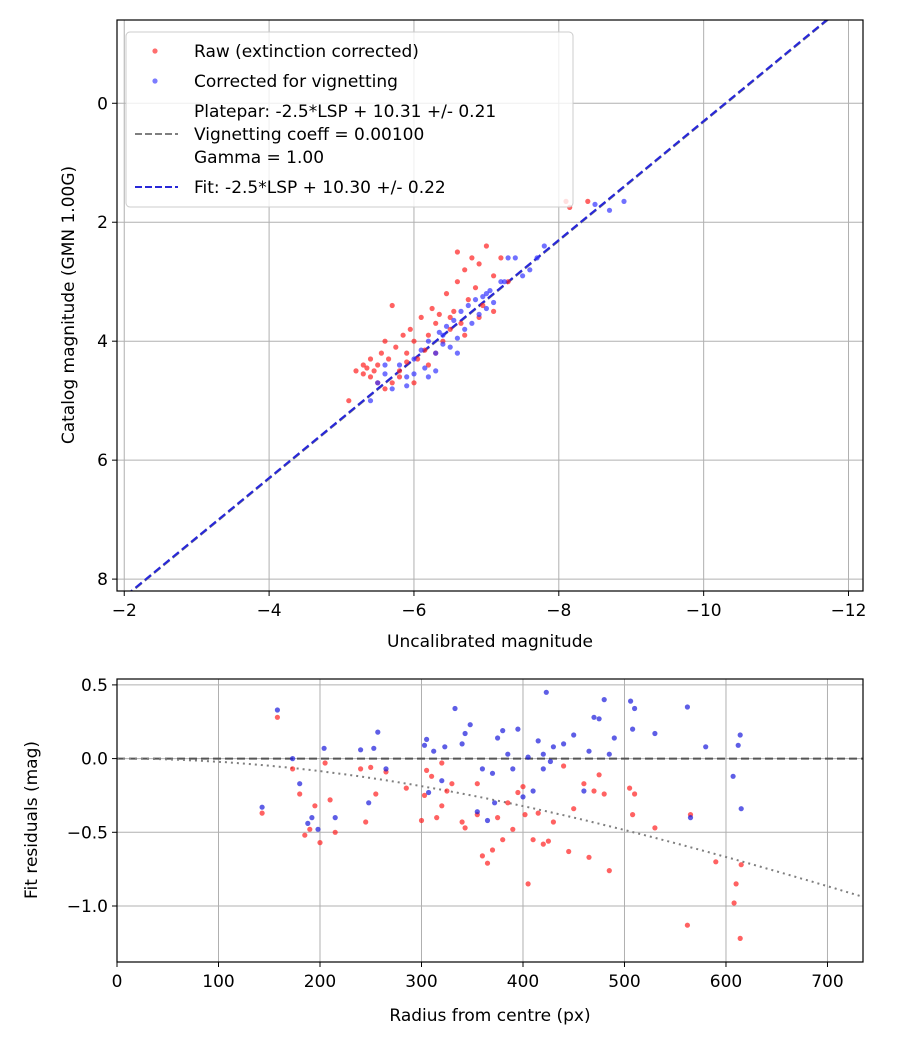 The height and width of the screenshot is (1050, 900). I want to click on legend-vignetting-label: Vignetting coeff = 0.00100, so click(309, 135).